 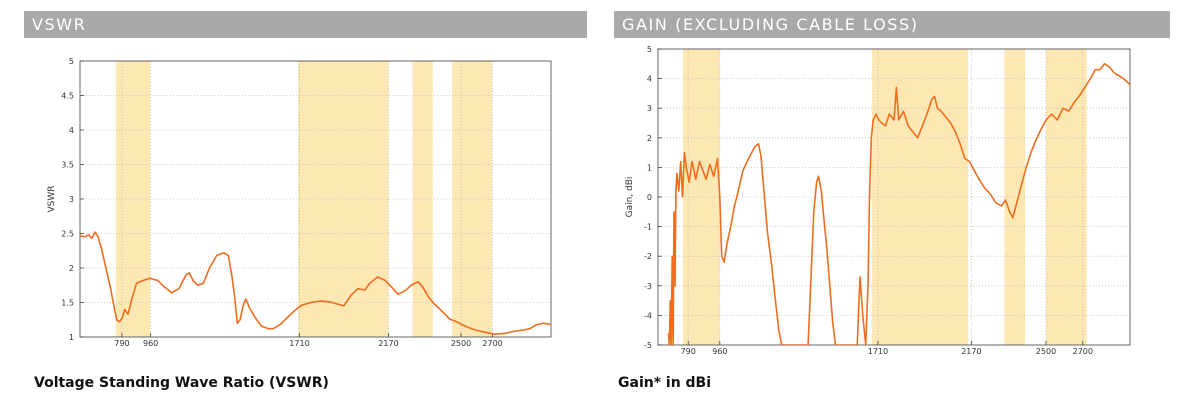 I want to click on gain-y-tick-label: -1, so click(x=648, y=227).